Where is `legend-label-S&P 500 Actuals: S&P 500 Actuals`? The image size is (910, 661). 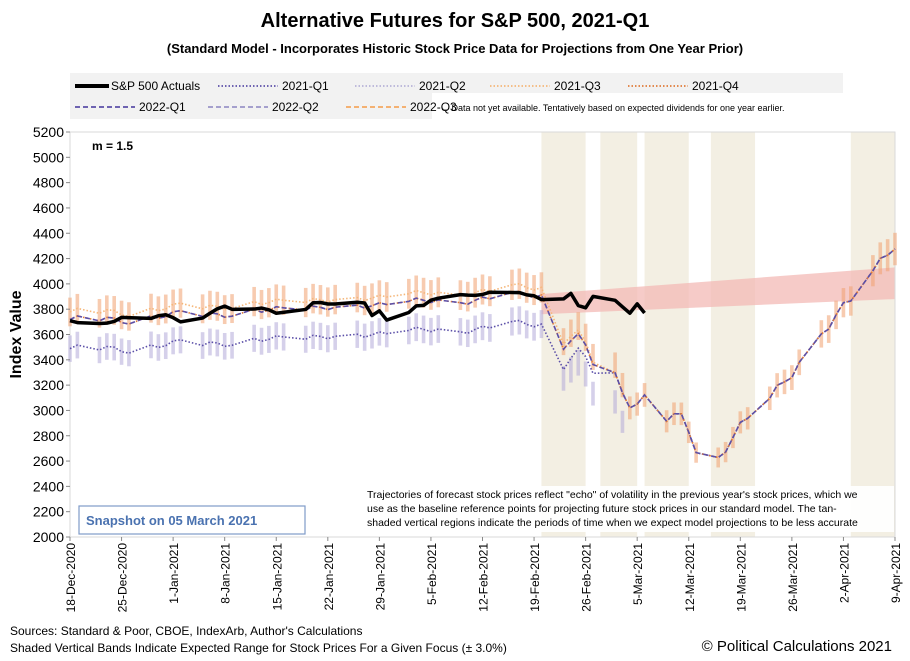 legend-label-S&P 500 Actuals: S&P 500 Actuals is located at coordinates (155, 86).